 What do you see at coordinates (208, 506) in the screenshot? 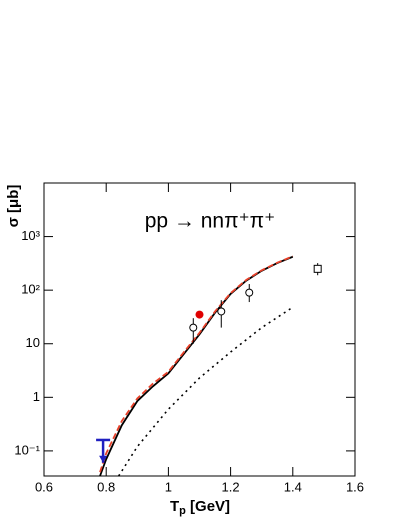
I see `x-label-unit: [GeV]` at bounding box center [208, 506].